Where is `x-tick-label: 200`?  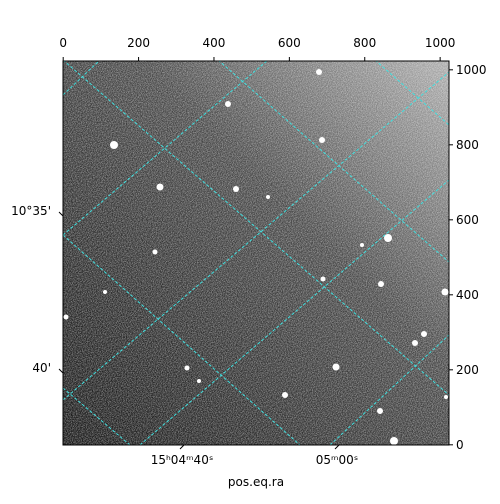 x-tick-label: 200 is located at coordinates (138, 43).